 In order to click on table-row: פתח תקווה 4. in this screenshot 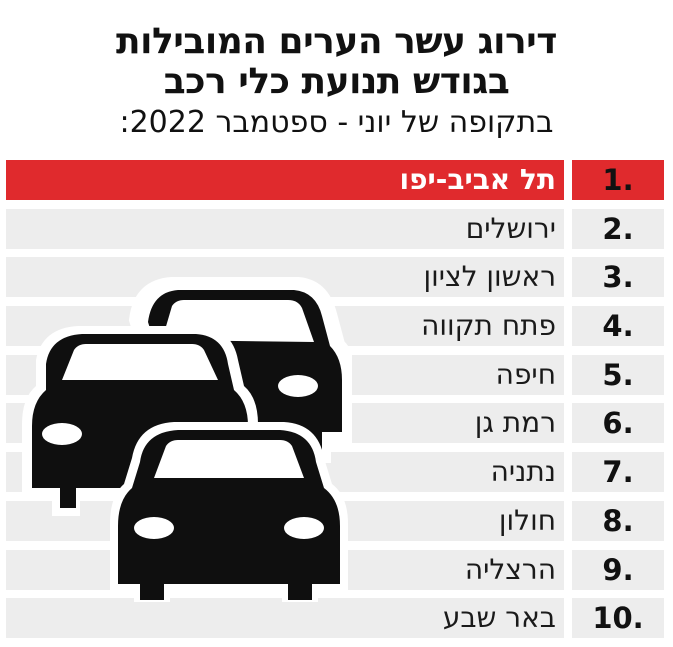, I will do `click(335, 326)`.